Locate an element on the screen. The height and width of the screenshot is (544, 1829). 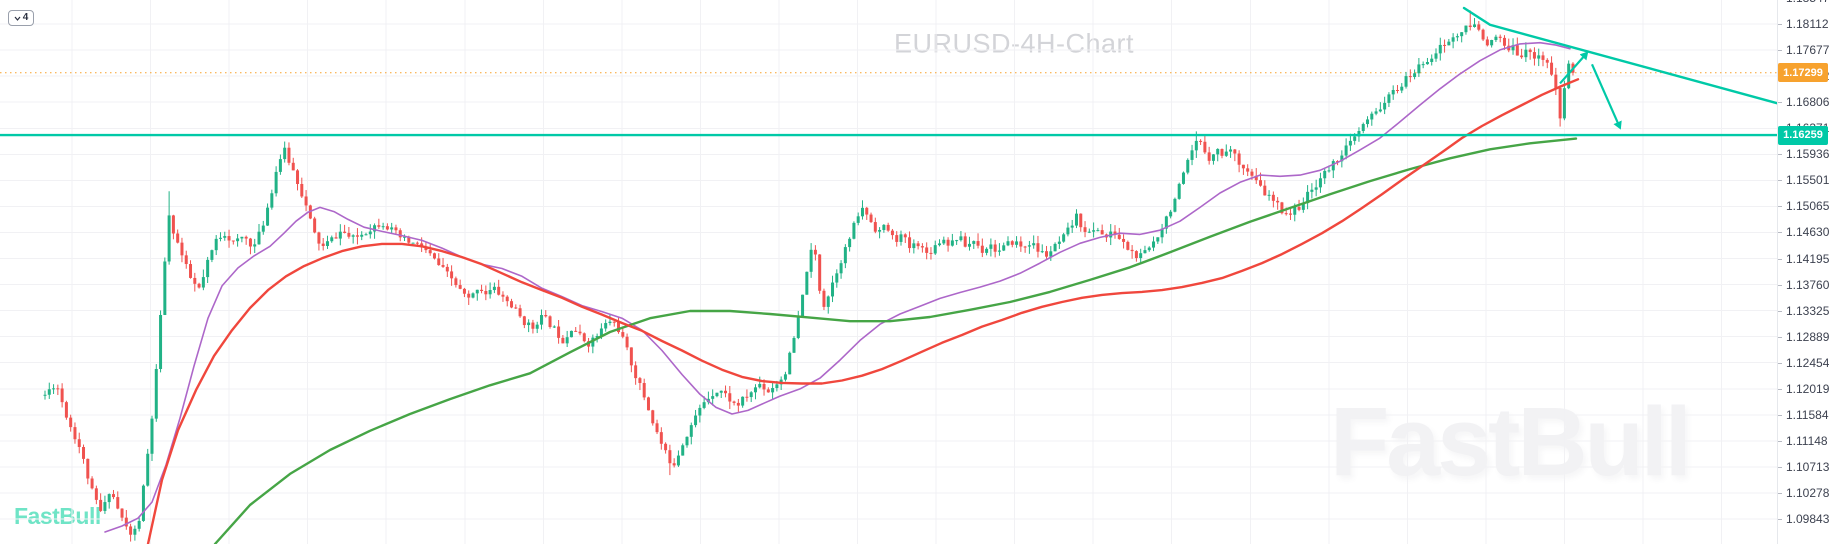
price-tick-label: 1.15501 is located at coordinates (1807, 180).